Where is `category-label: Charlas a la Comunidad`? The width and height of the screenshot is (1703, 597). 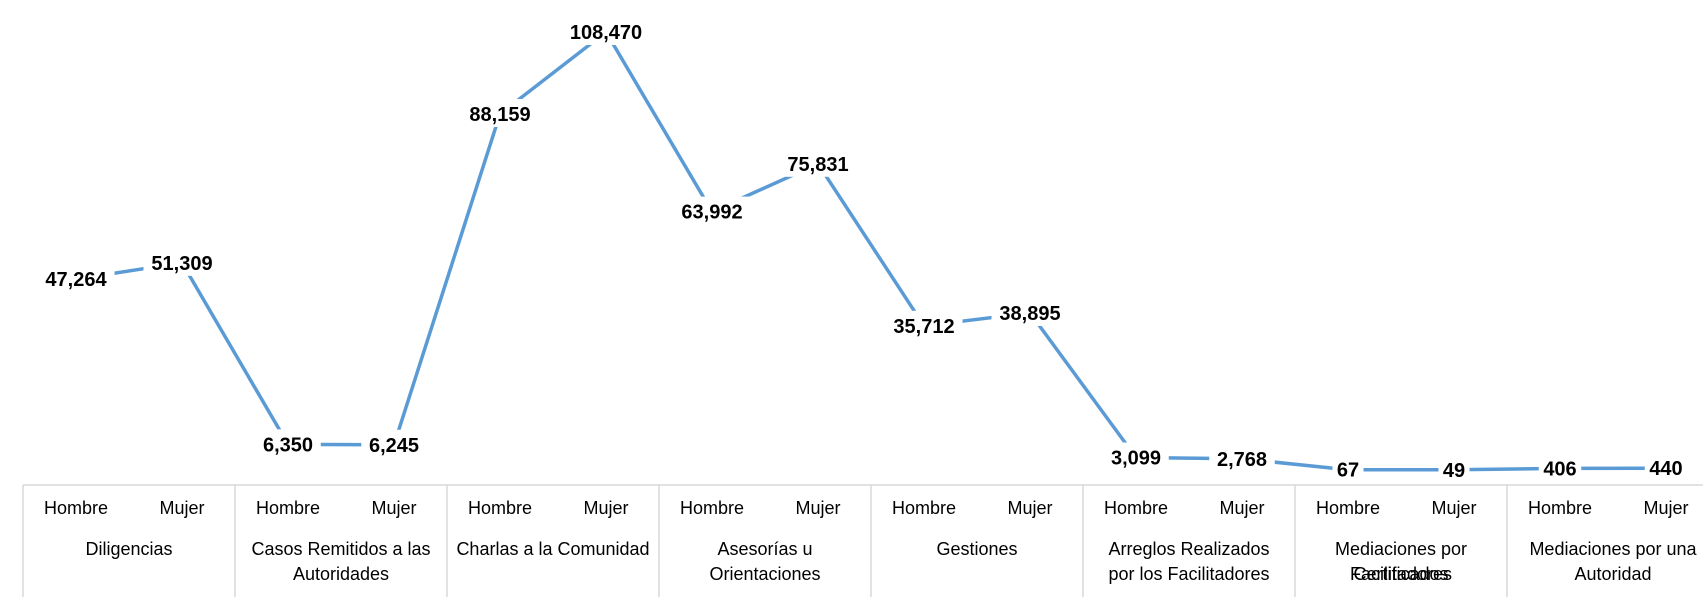
category-label: Charlas a la Comunidad is located at coordinates (552, 549).